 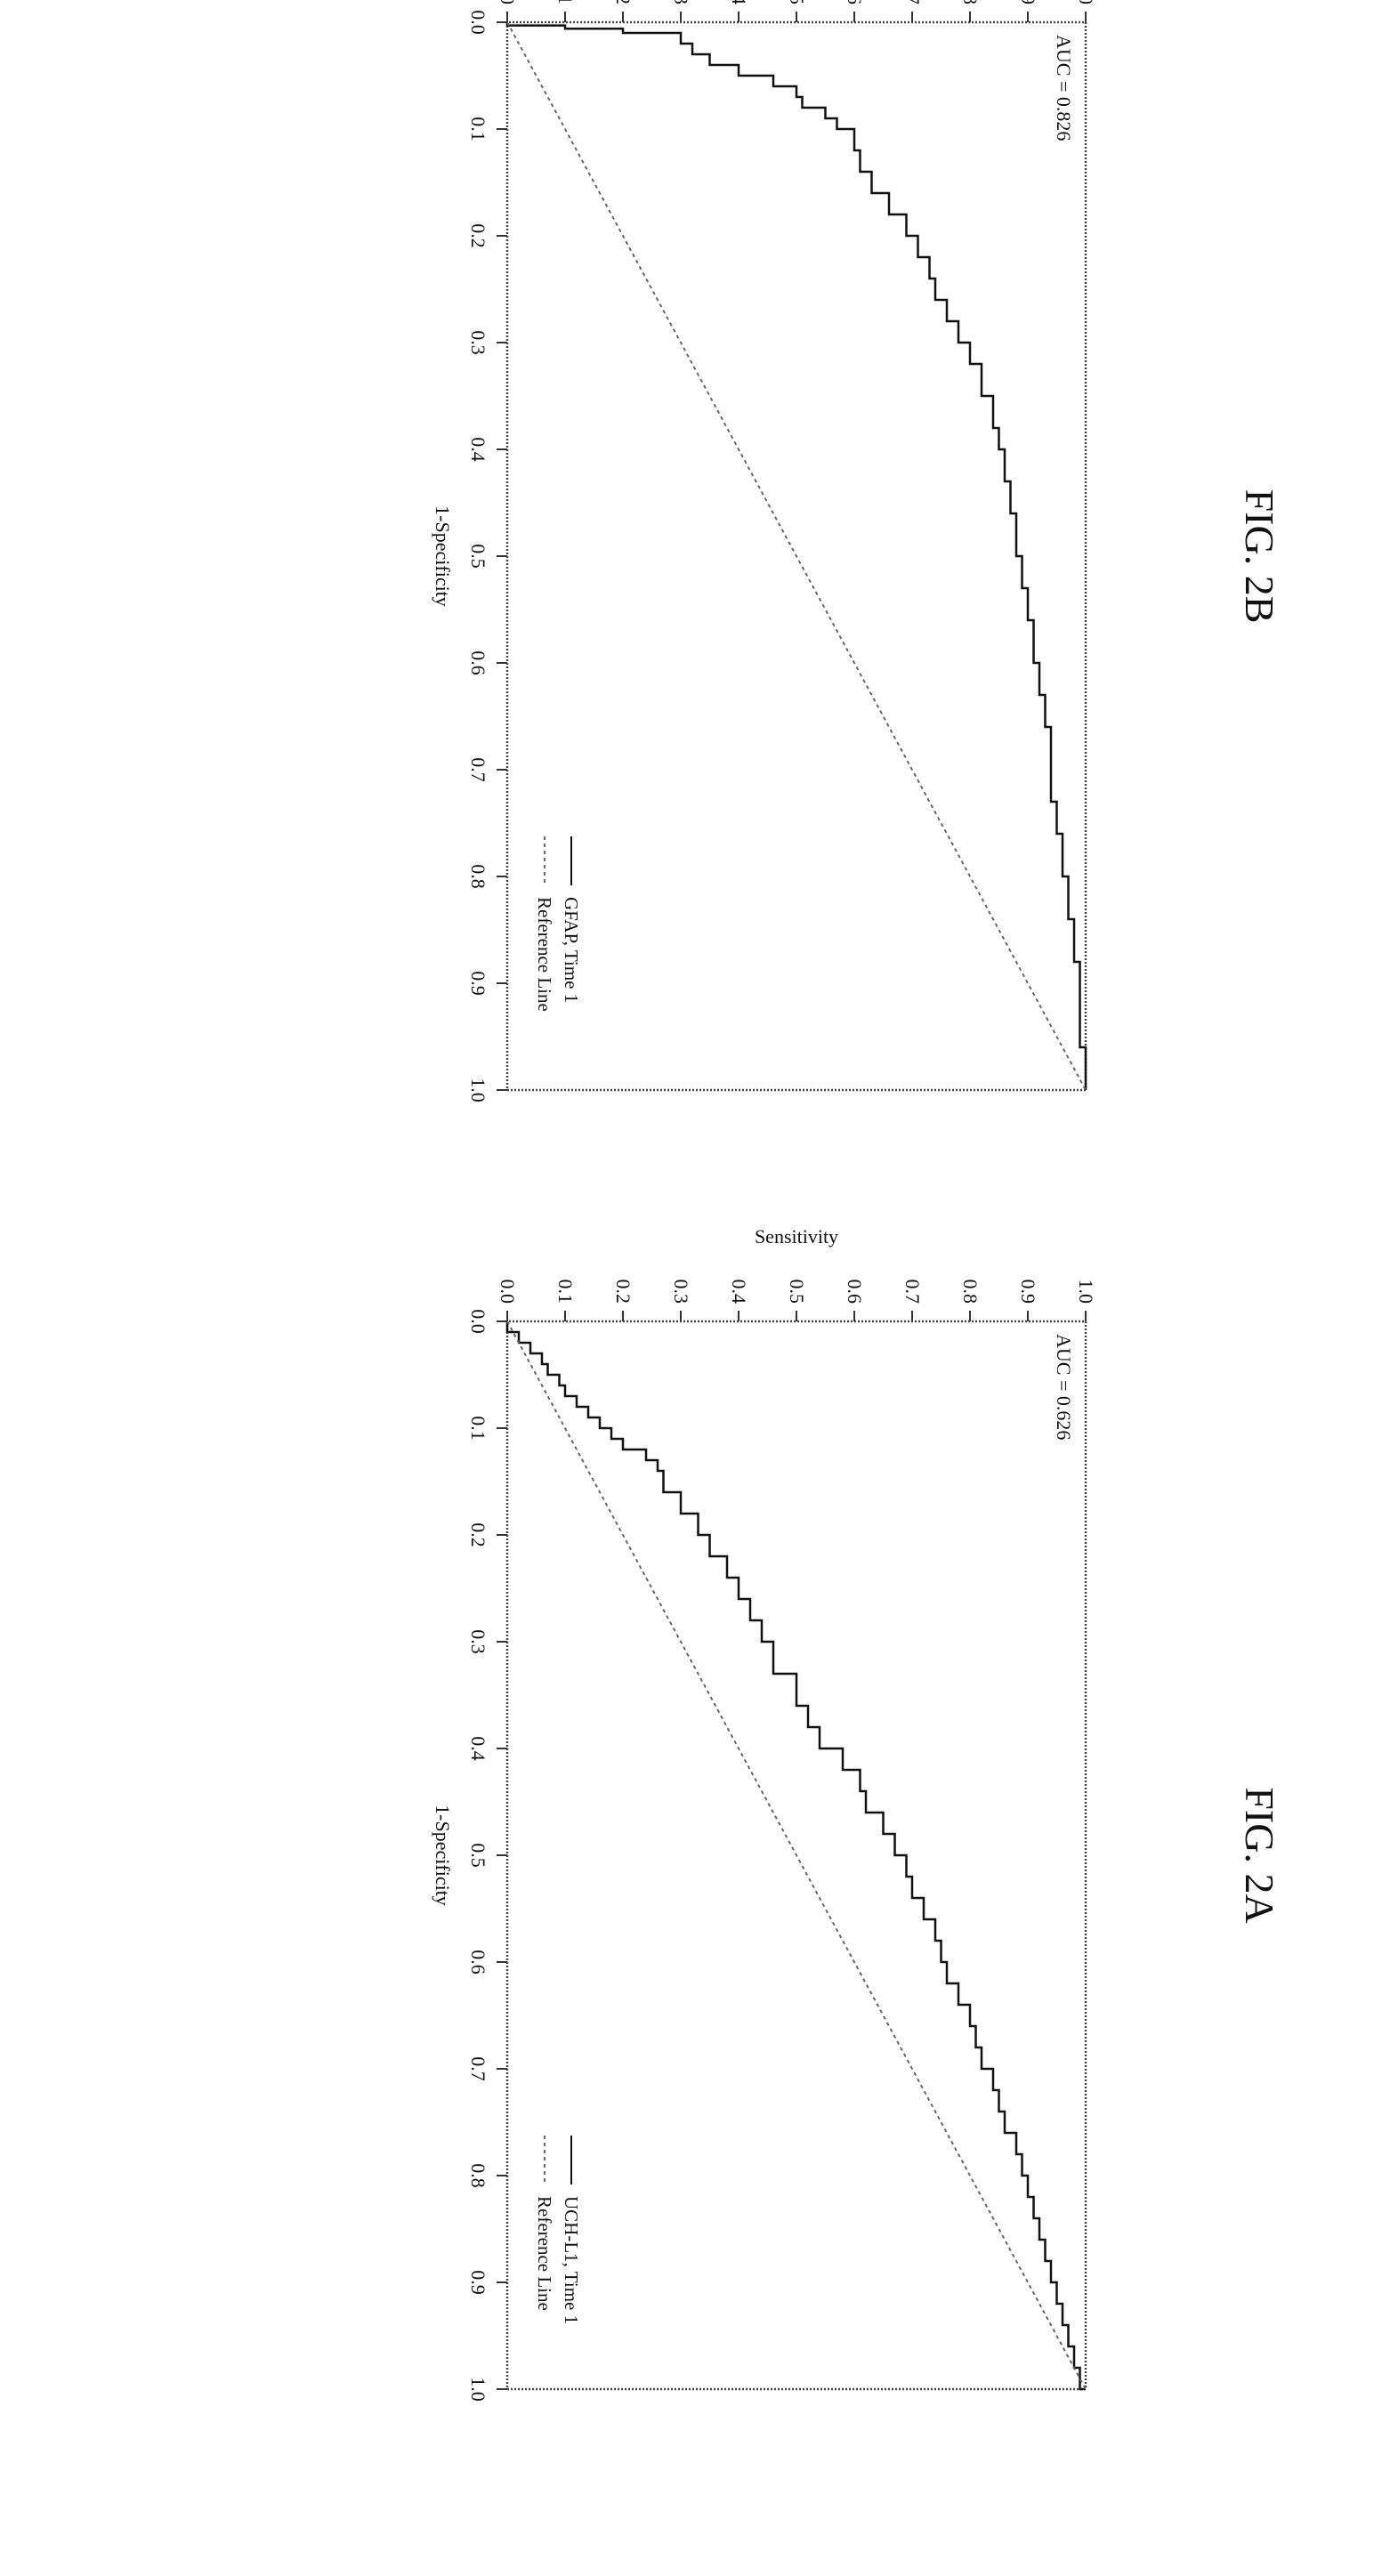 I want to click on figure-label: FIG. 2B, so click(x=1259, y=556).